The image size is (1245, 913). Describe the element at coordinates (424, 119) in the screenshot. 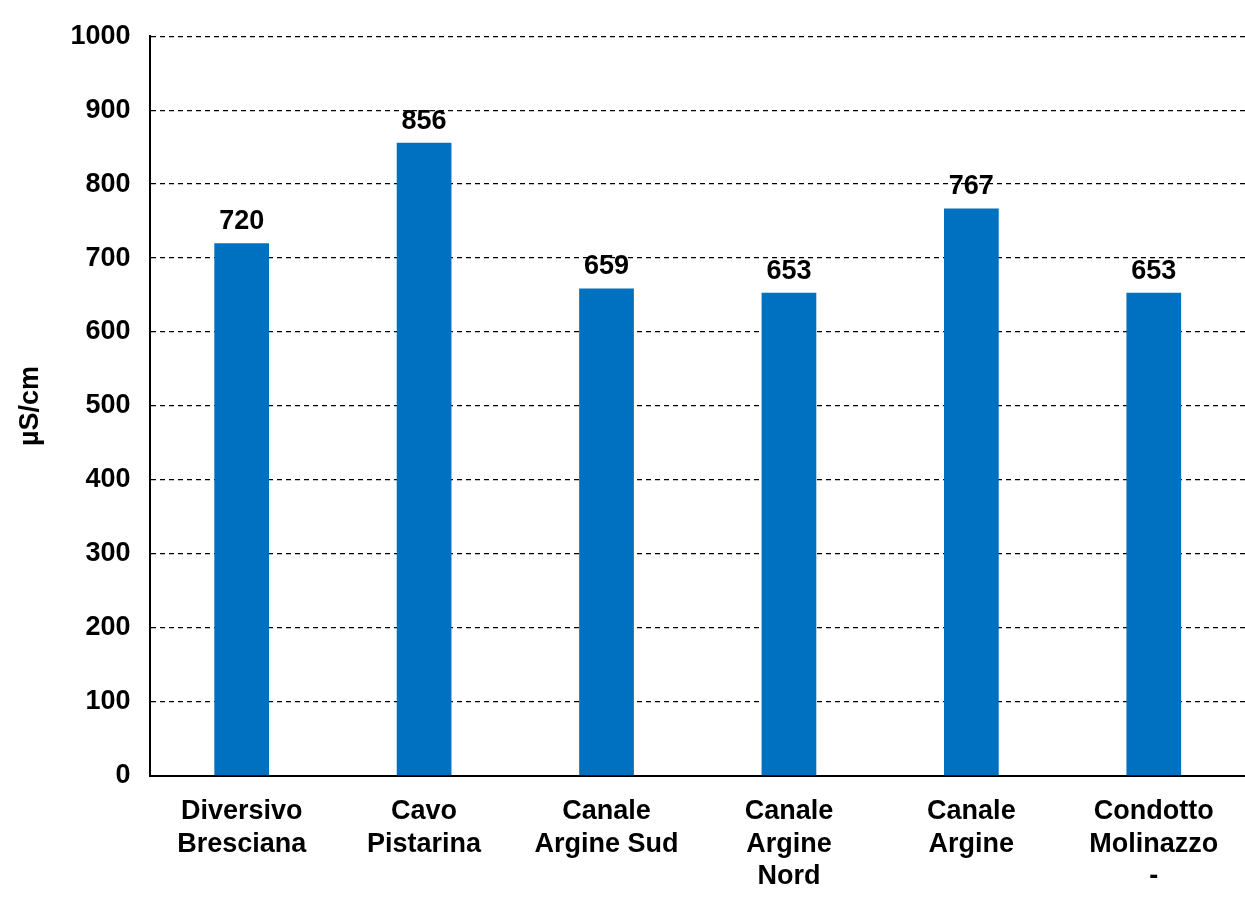

I see `data-label: 856` at that location.